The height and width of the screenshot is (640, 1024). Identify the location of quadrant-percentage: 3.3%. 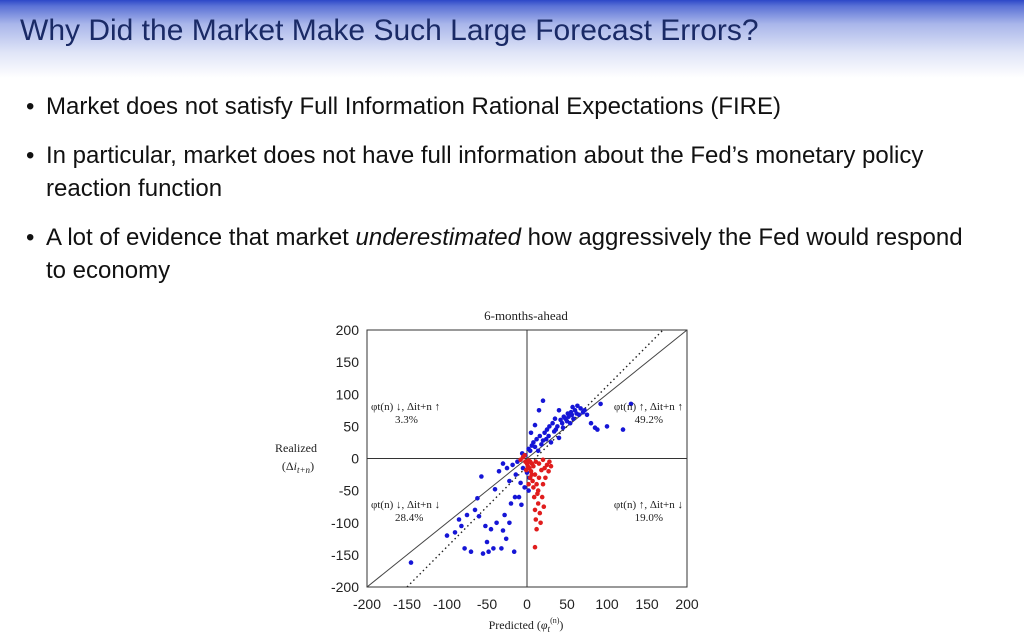
(406, 420).